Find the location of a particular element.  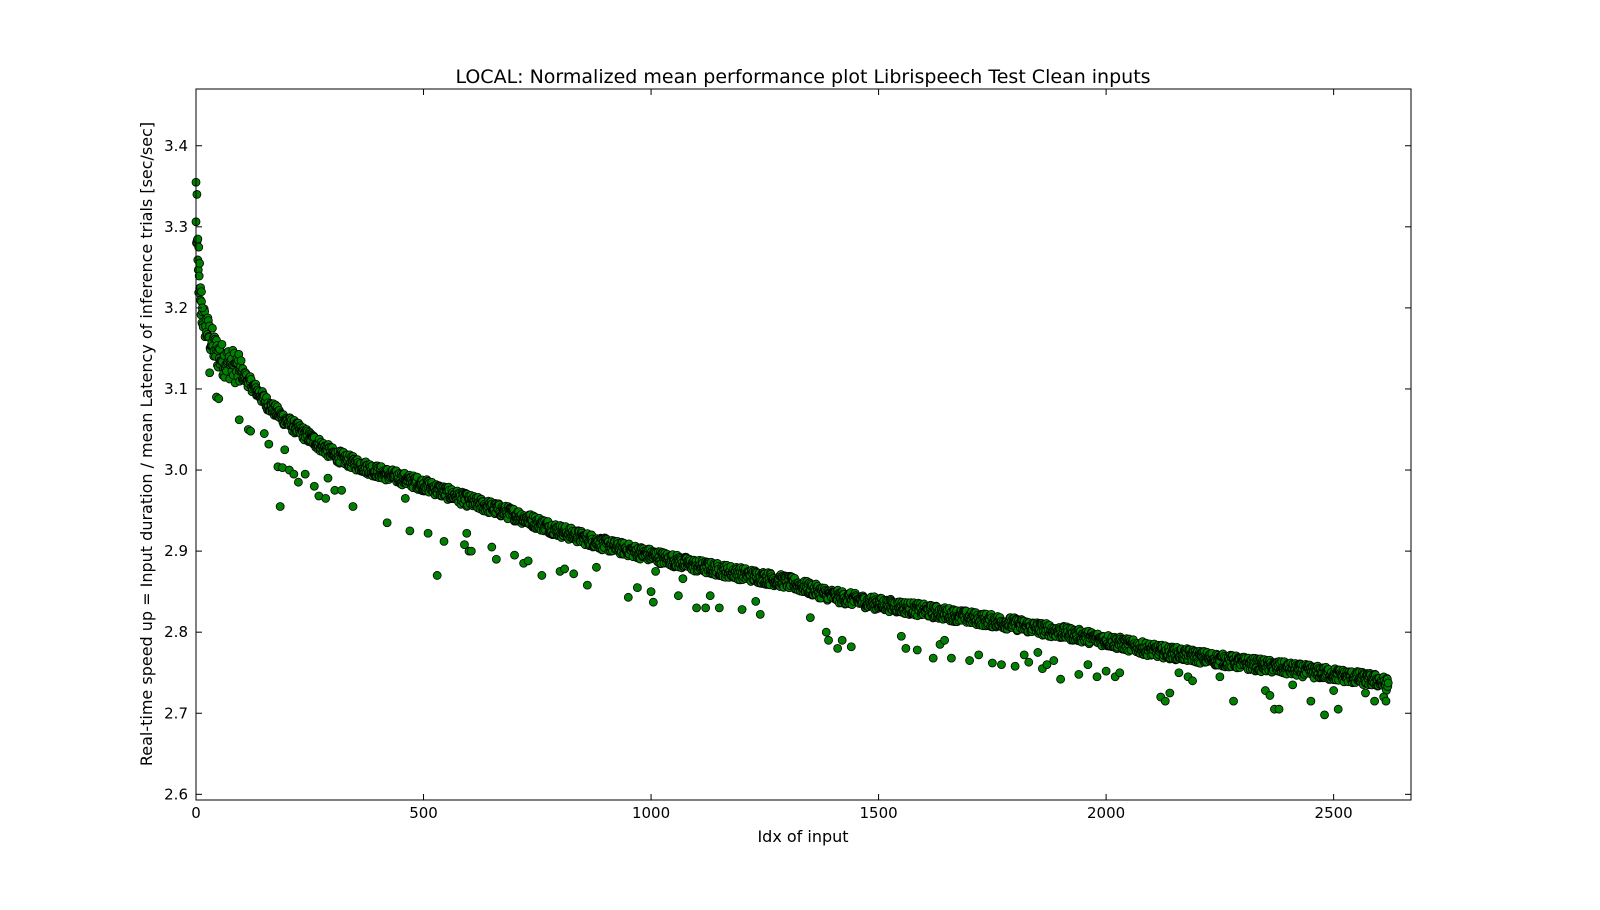

y-tick-label: 3.2 is located at coordinates (176, 308).